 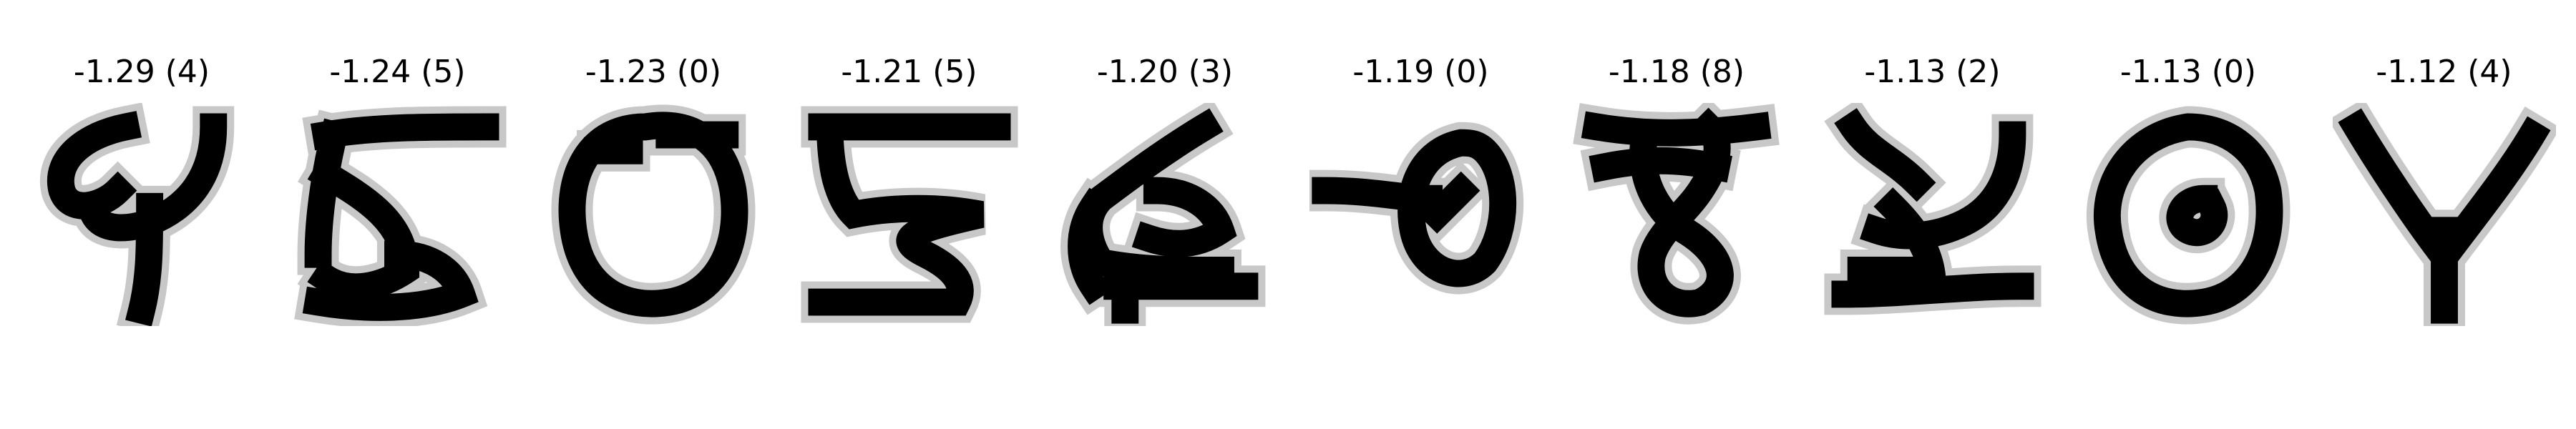 What do you see at coordinates (653, 72) in the screenshot?
I see `digit-caption: -1.23 (0)` at bounding box center [653, 72].